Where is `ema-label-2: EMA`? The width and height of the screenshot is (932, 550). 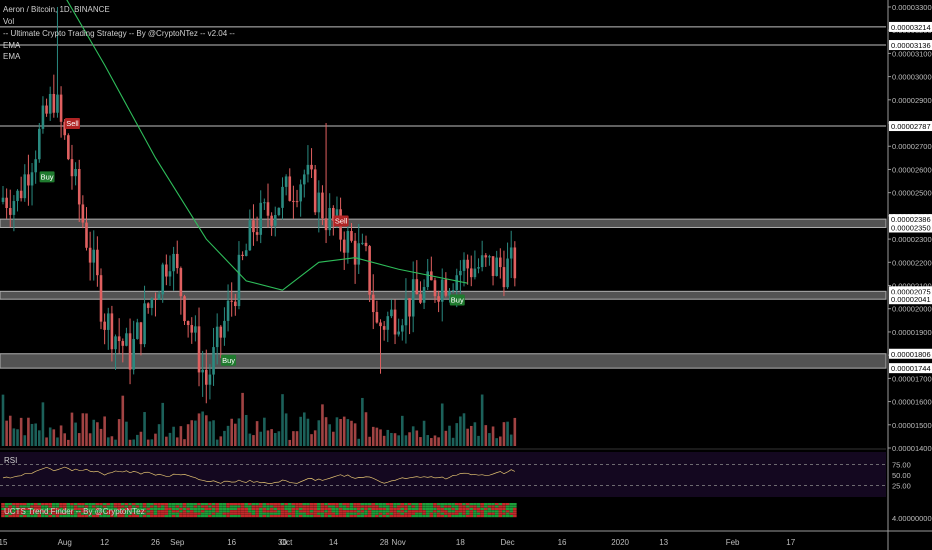
ema-label-2: EMA is located at coordinates (12, 56).